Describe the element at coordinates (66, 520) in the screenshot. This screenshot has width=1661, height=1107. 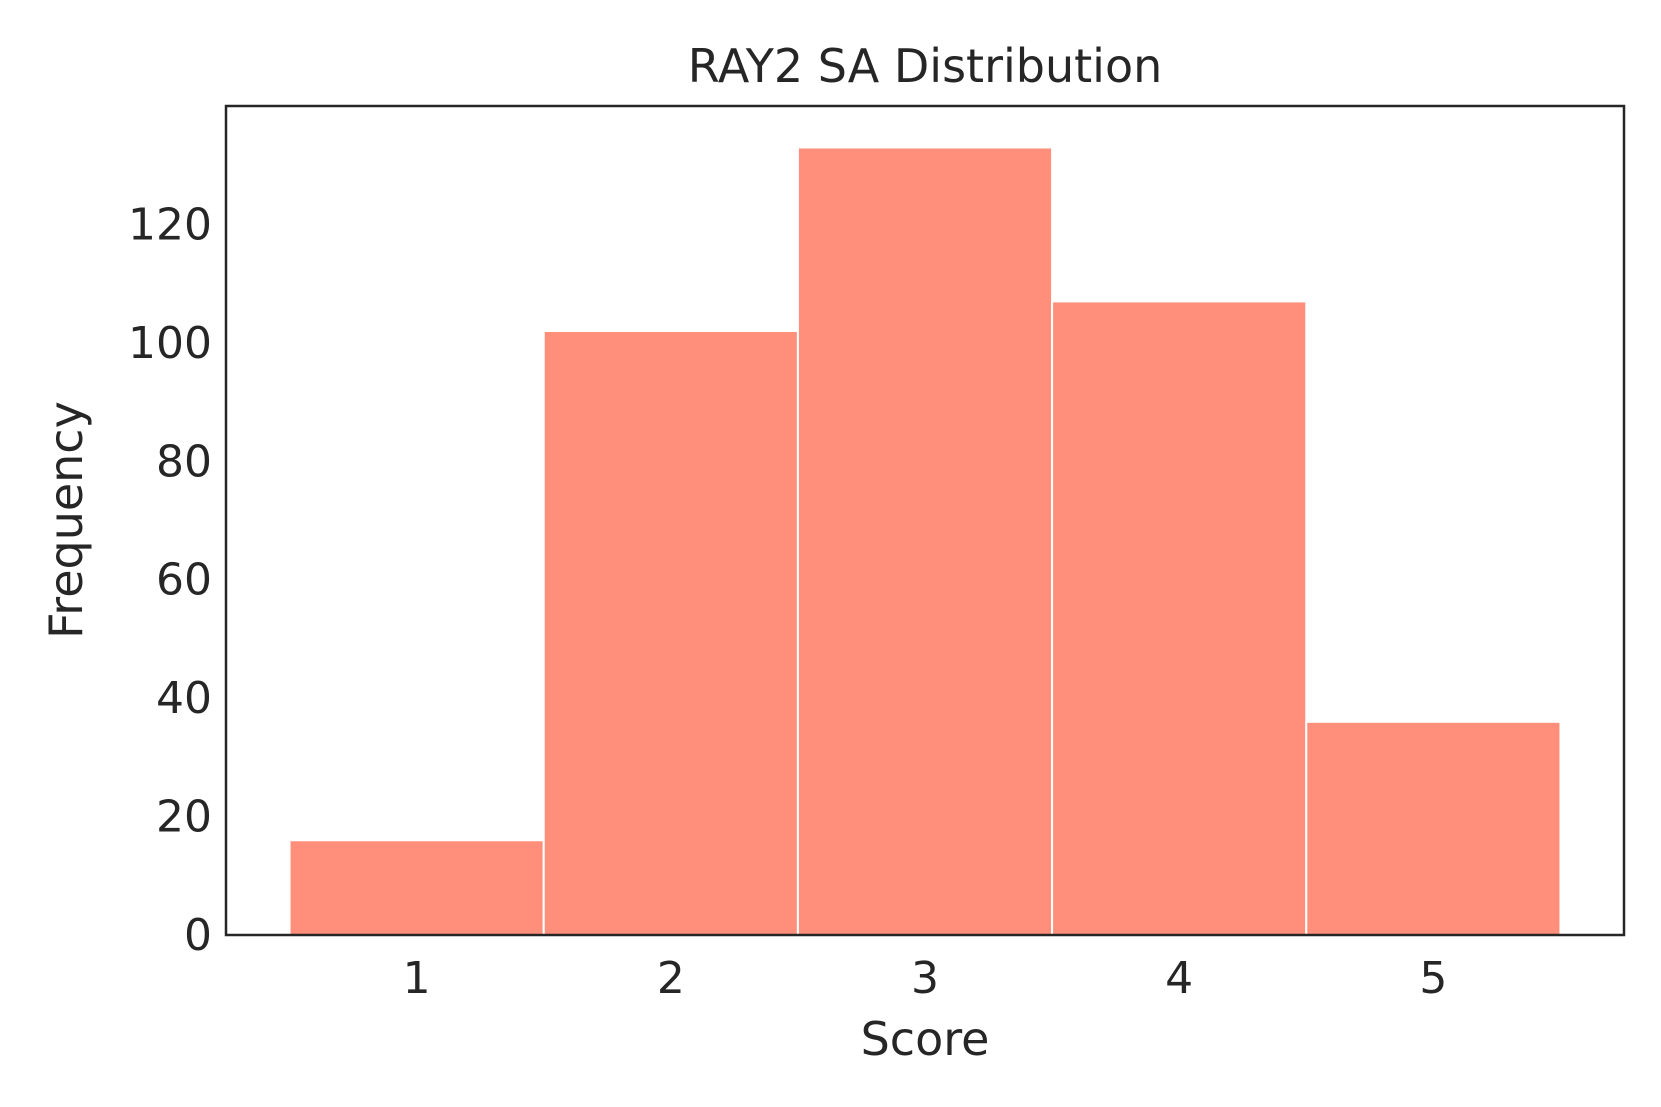
I see `y-axis-label: Frequency` at that location.